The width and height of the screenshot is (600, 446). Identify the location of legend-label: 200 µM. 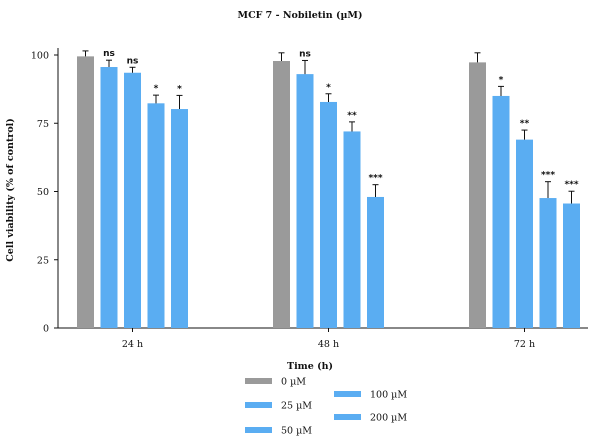
(388, 418).